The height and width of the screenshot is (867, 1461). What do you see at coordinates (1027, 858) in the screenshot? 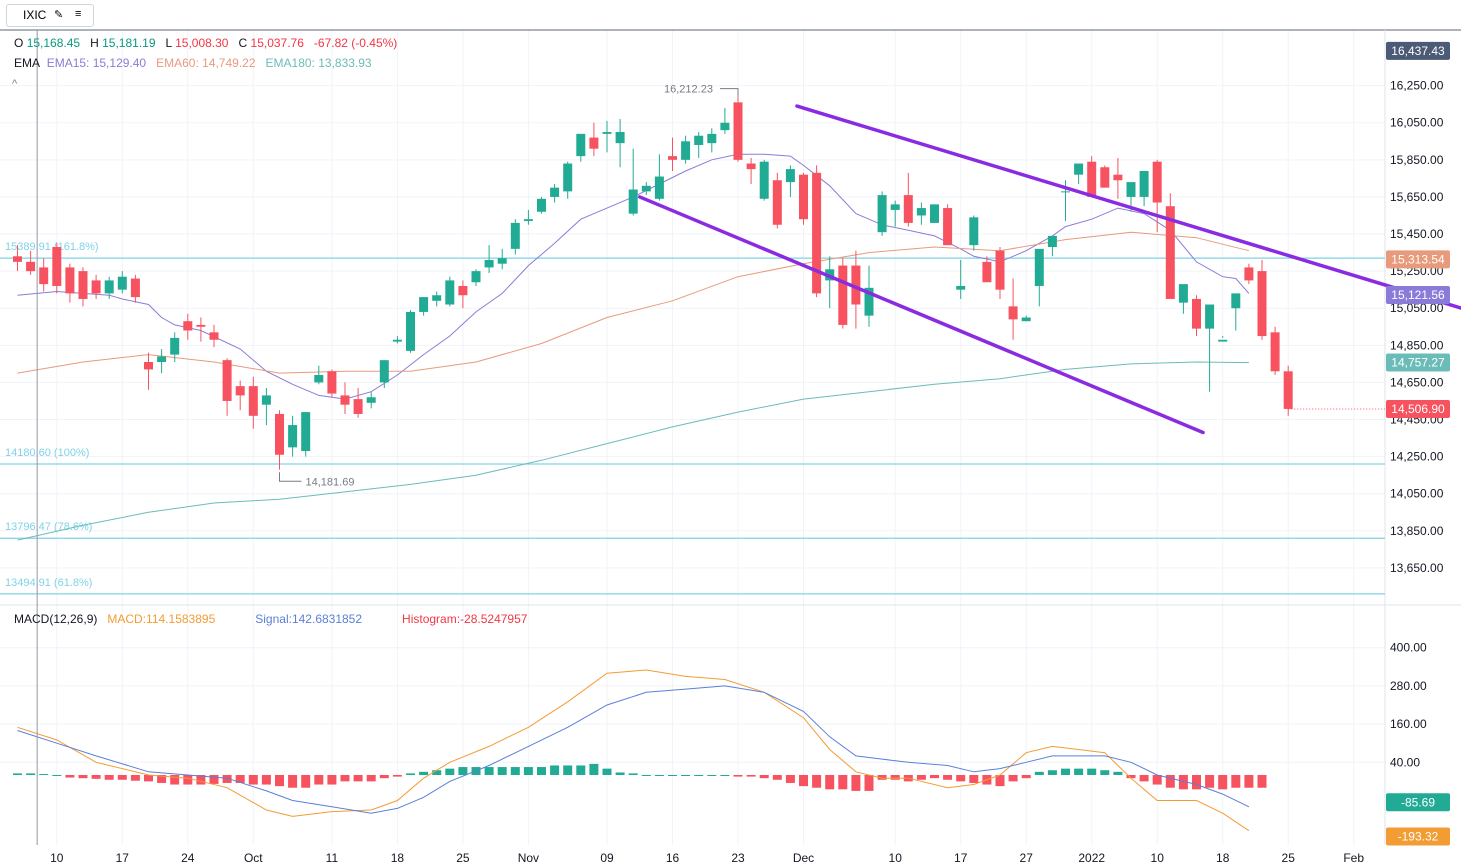
I see `date-tick-label: 27` at bounding box center [1027, 858].